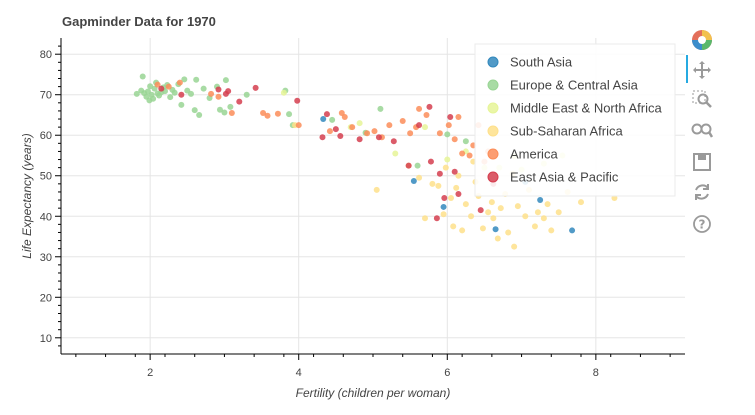  I want to click on x-tick-label: 6, so click(447, 373).